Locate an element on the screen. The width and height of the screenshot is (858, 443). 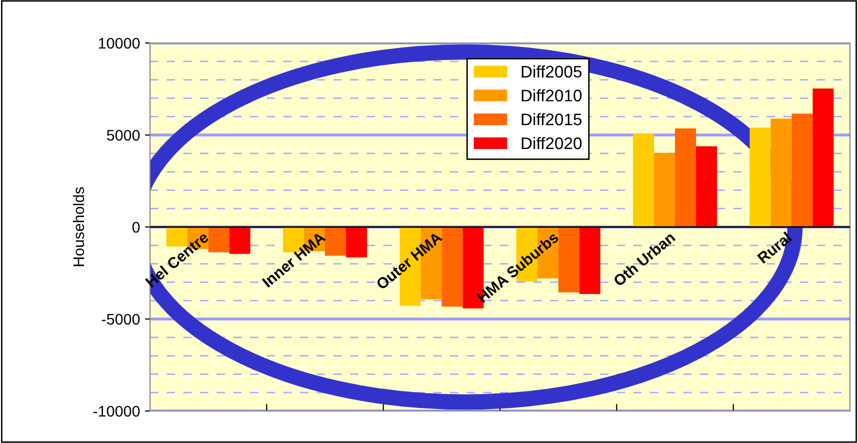
legend-label: Diff2010 is located at coordinates (552, 95).